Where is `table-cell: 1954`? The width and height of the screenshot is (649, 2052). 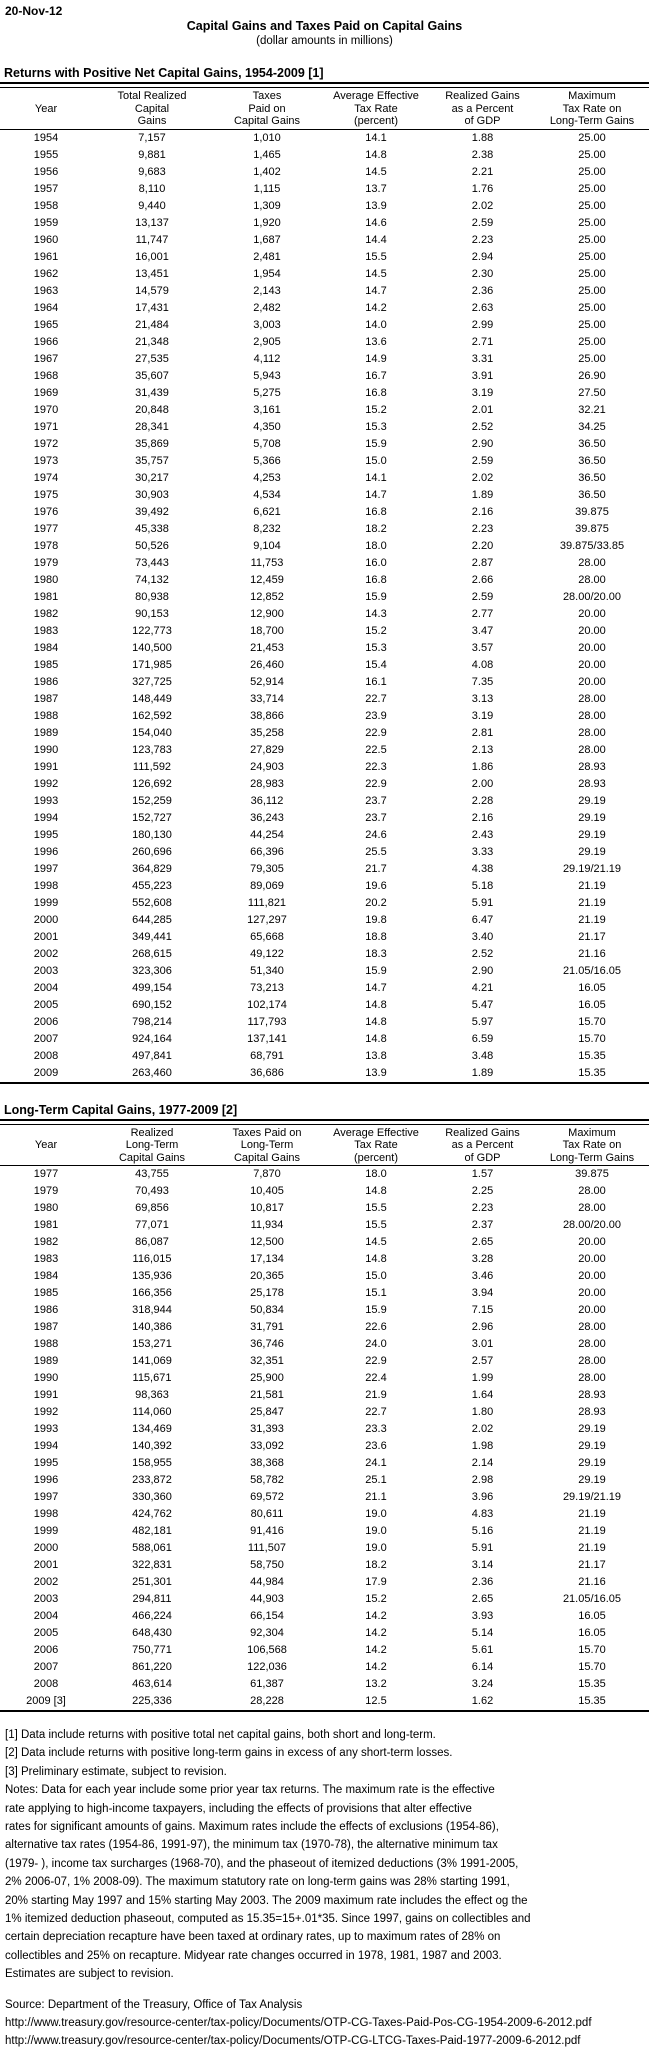 table-cell: 1954 is located at coordinates (46, 137).